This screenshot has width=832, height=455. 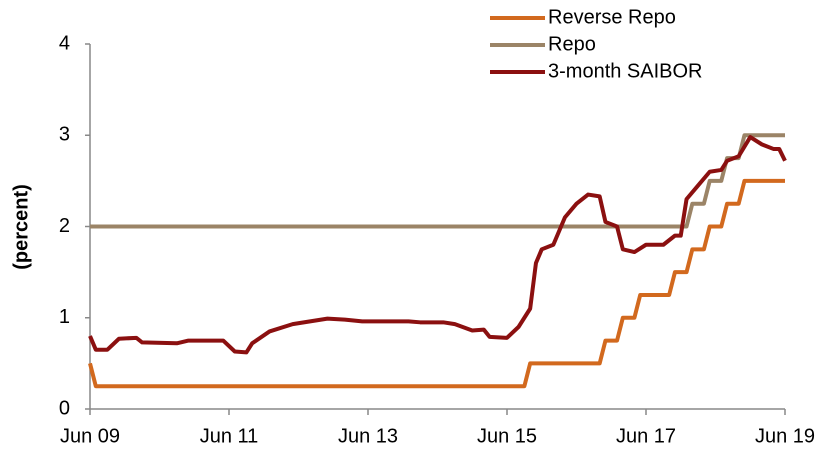 What do you see at coordinates (612, 17) in the screenshot?
I see `legend-label: Reverse Repo` at bounding box center [612, 17].